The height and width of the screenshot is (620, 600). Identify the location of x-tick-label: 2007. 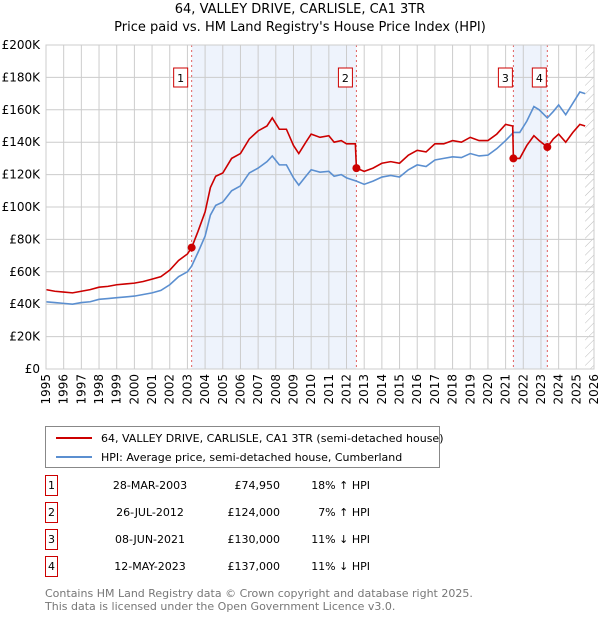
(258, 389).